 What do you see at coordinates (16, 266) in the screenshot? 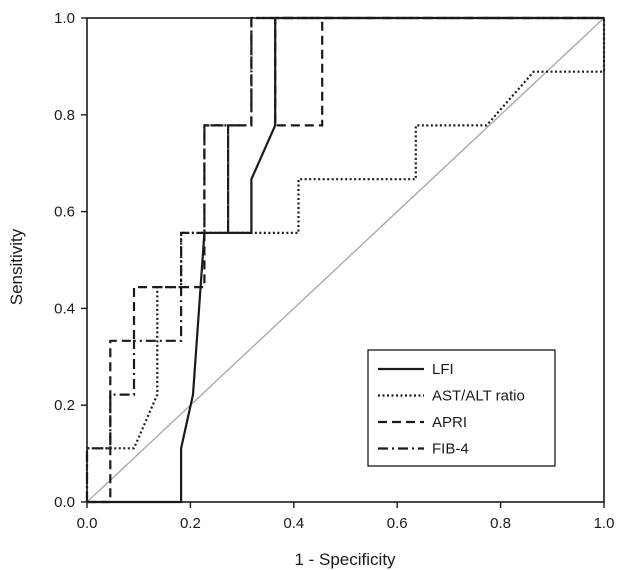
I see `y-axis-label: Sensitivity` at bounding box center [16, 266].